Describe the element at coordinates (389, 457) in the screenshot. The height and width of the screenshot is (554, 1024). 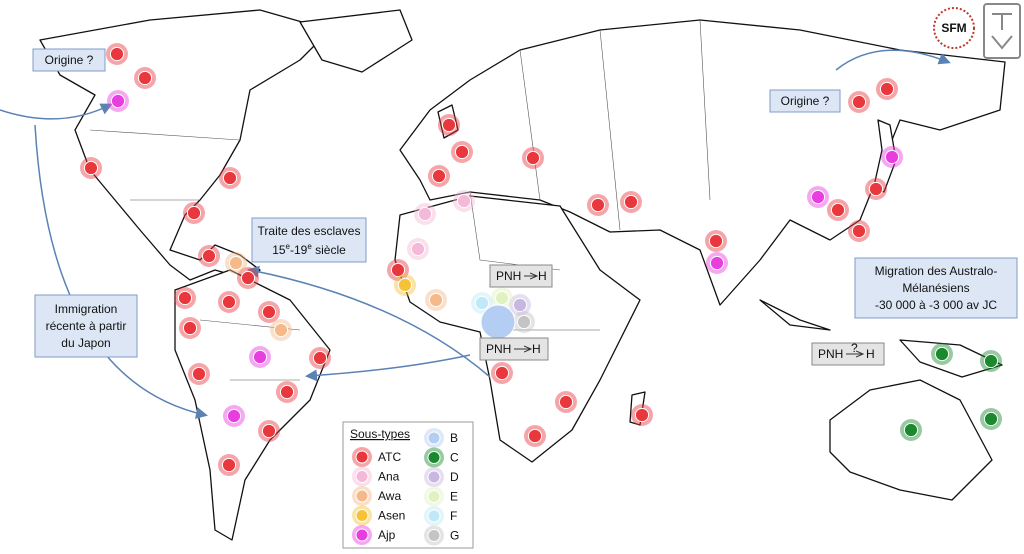
I see `legend-label: ATC` at that location.